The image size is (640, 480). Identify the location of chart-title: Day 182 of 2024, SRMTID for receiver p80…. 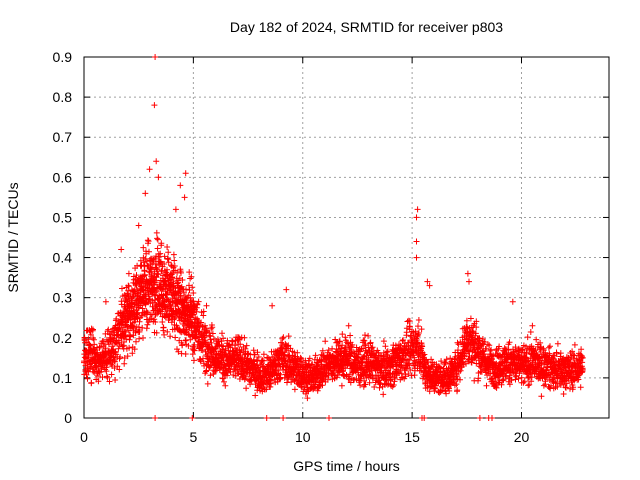
(366, 27).